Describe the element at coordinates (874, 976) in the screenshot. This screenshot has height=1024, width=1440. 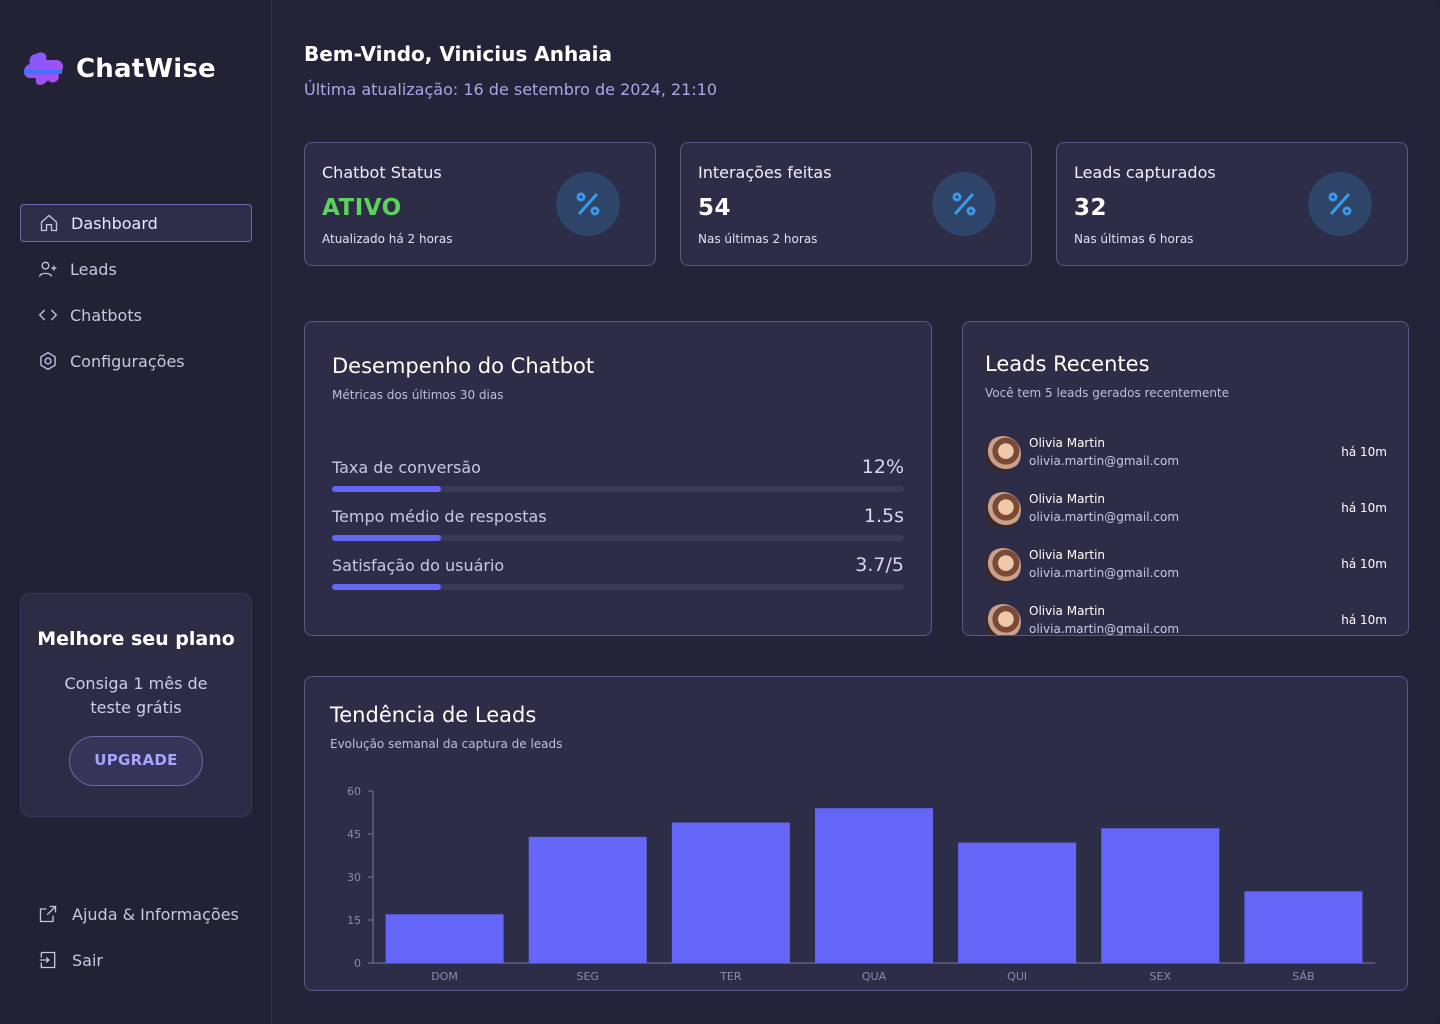
I see `x-tick-label: QUA` at that location.